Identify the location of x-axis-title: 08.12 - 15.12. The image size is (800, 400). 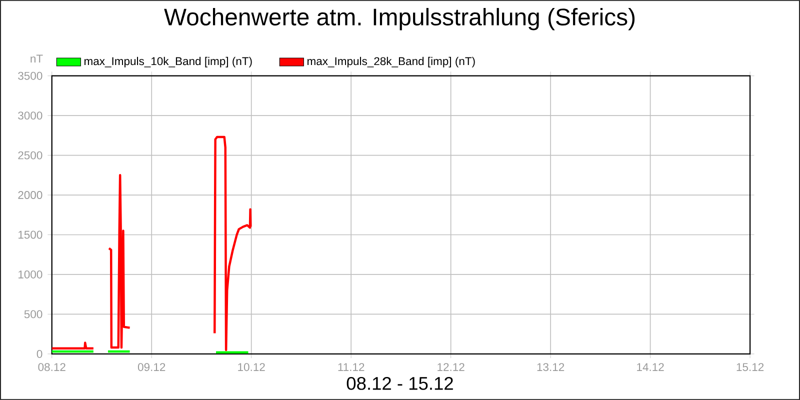
(399, 383).